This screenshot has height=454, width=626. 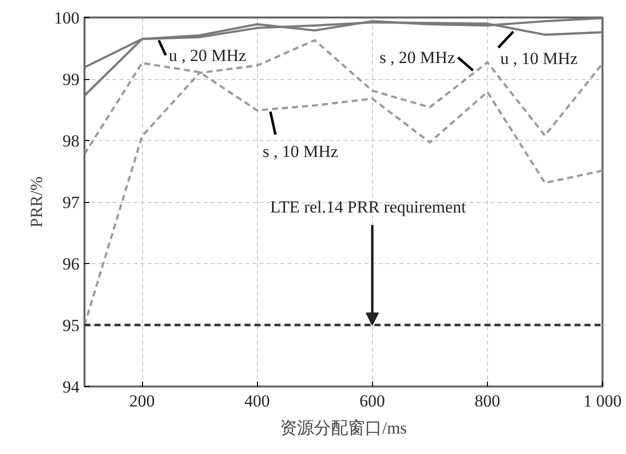 What do you see at coordinates (71, 141) in the screenshot?
I see `y-tick-label: 98` at bounding box center [71, 141].